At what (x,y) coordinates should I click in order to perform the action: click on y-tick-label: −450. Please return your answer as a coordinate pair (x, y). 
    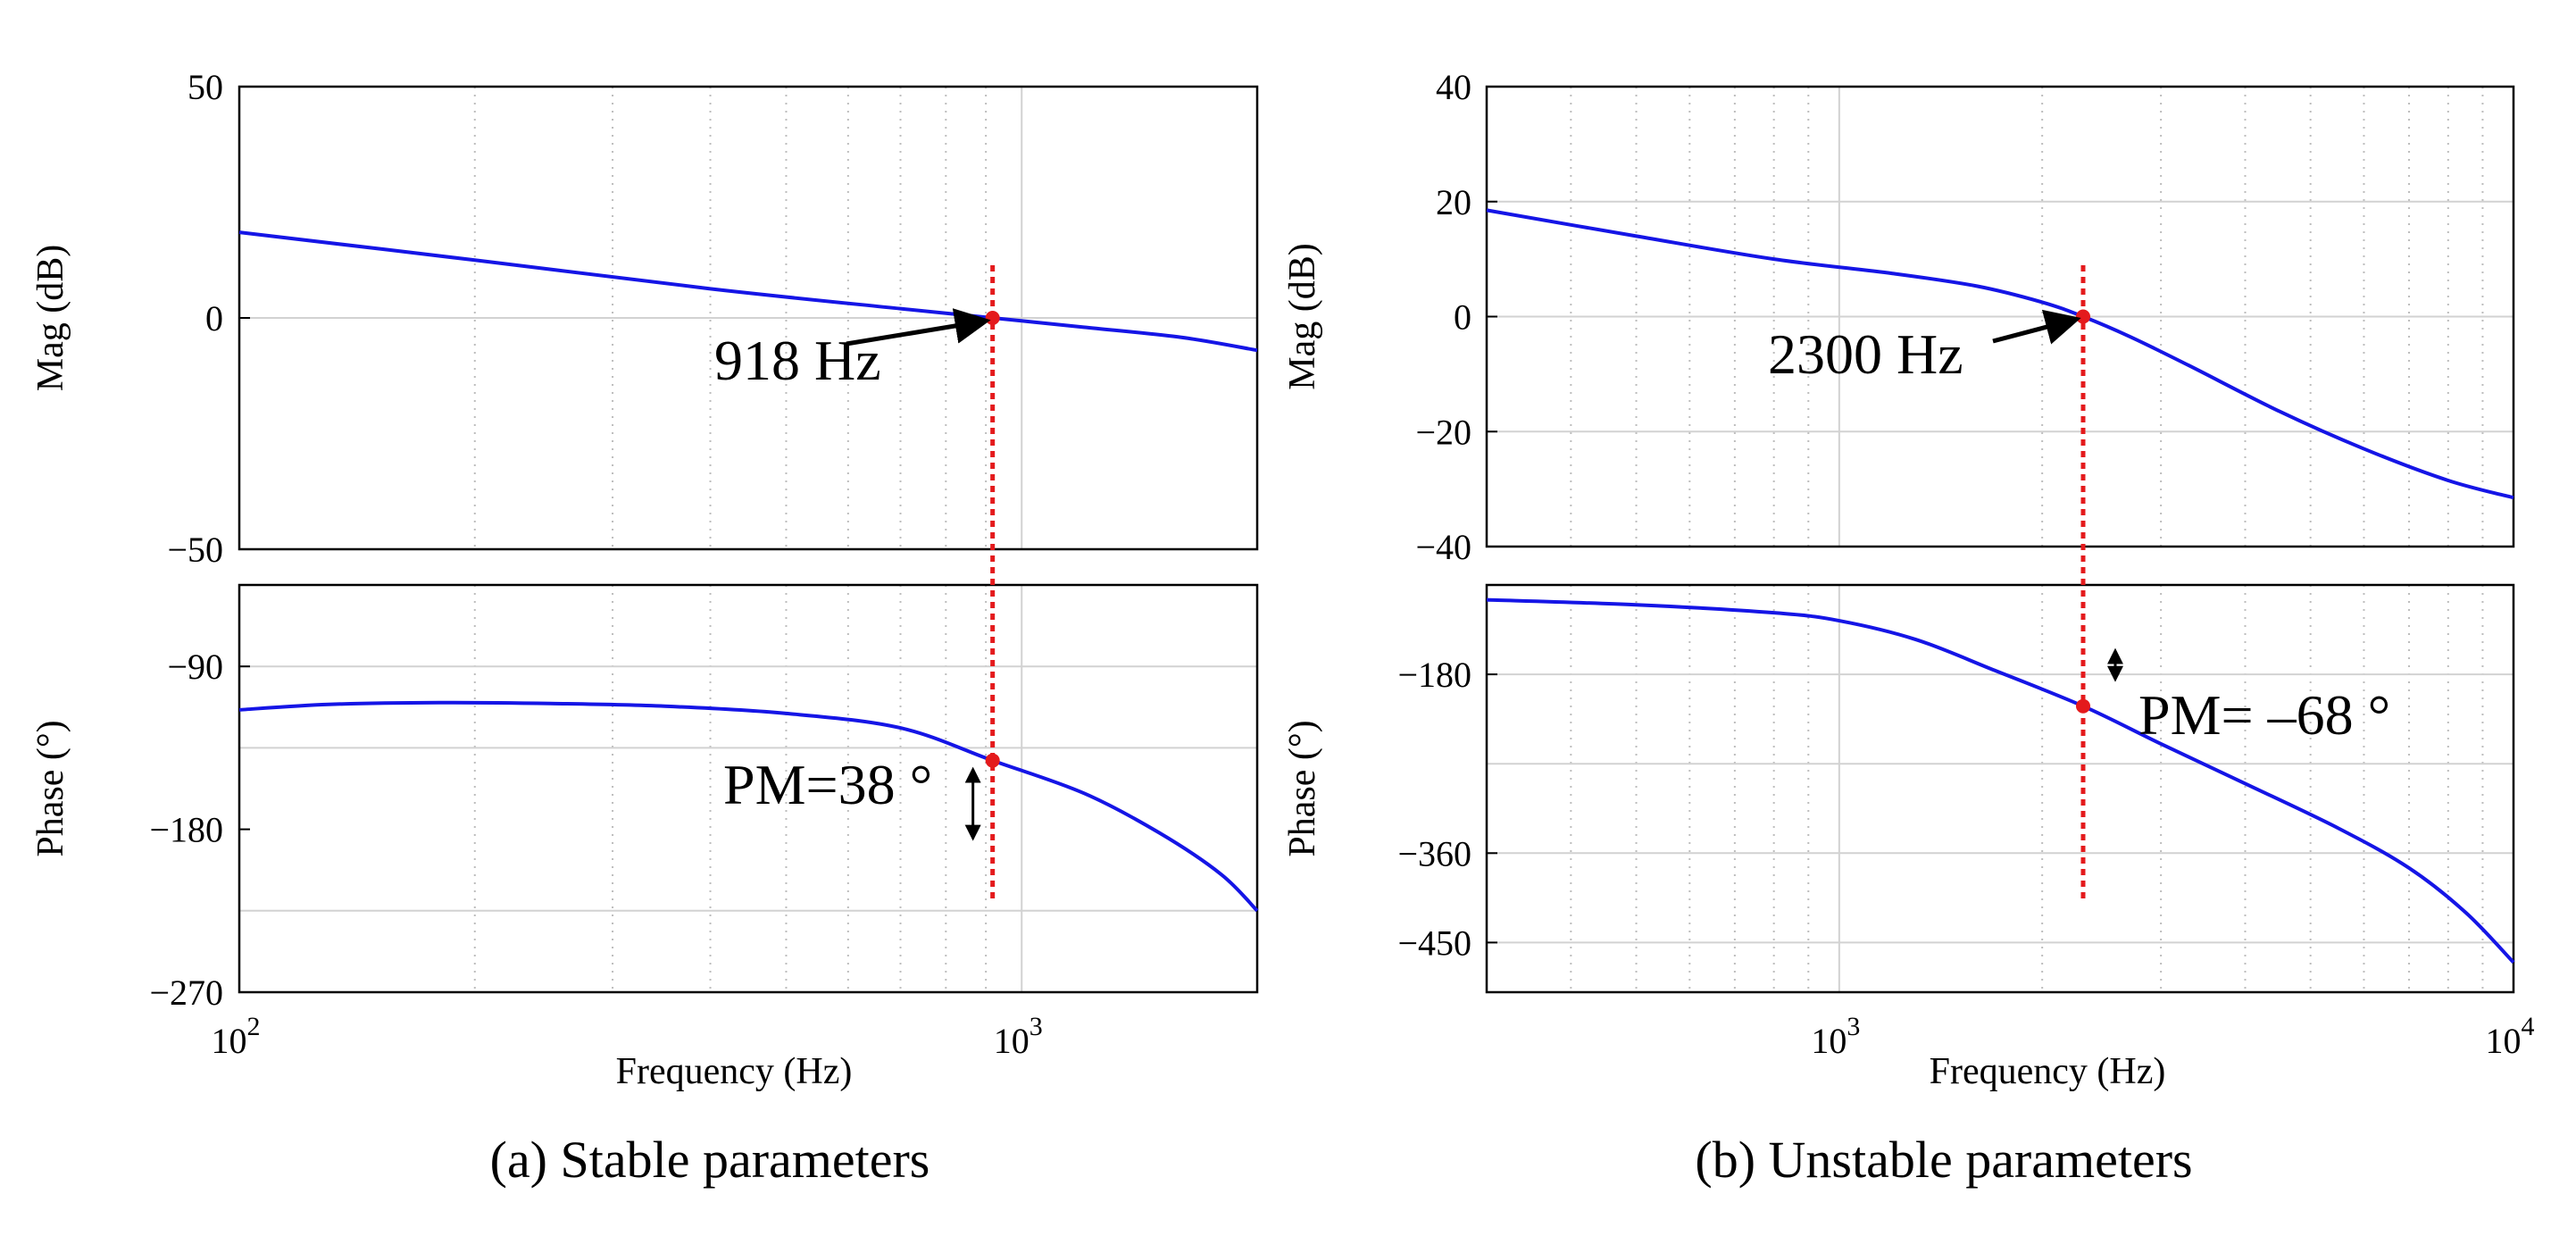
    Looking at the image, I should click on (1434, 943).